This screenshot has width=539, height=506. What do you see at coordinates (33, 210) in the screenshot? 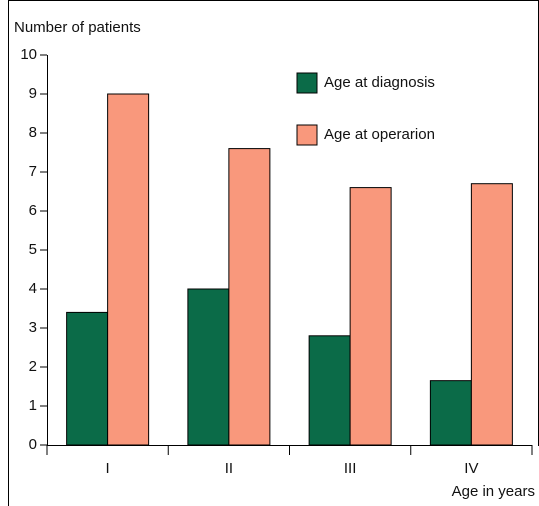
I see `y-tick-label: 6` at bounding box center [33, 210].